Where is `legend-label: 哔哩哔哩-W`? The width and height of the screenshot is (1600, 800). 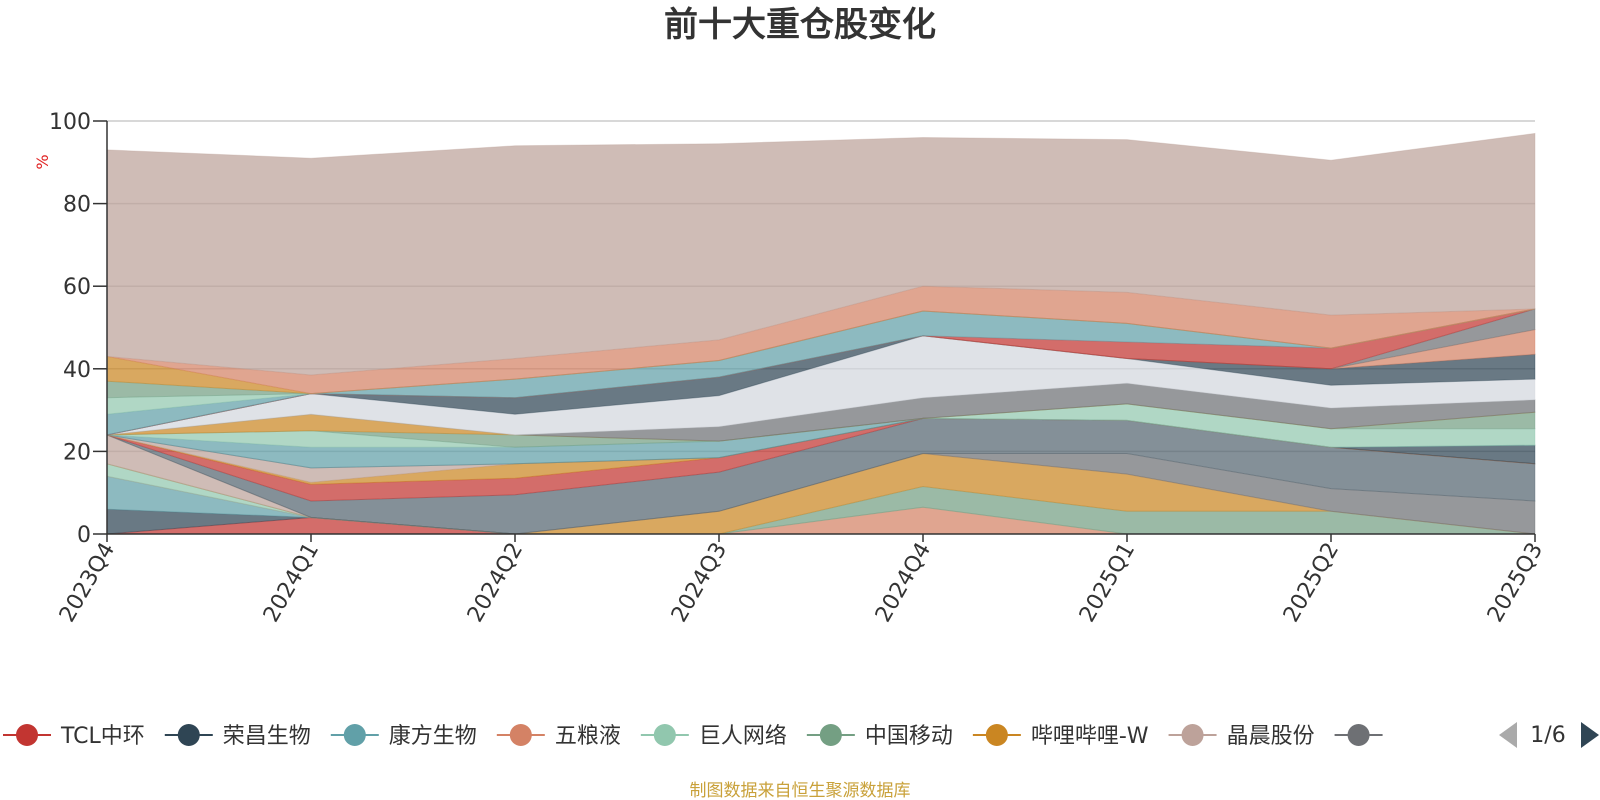
legend-label: 哔哩哔哩-W is located at coordinates (1090, 736).